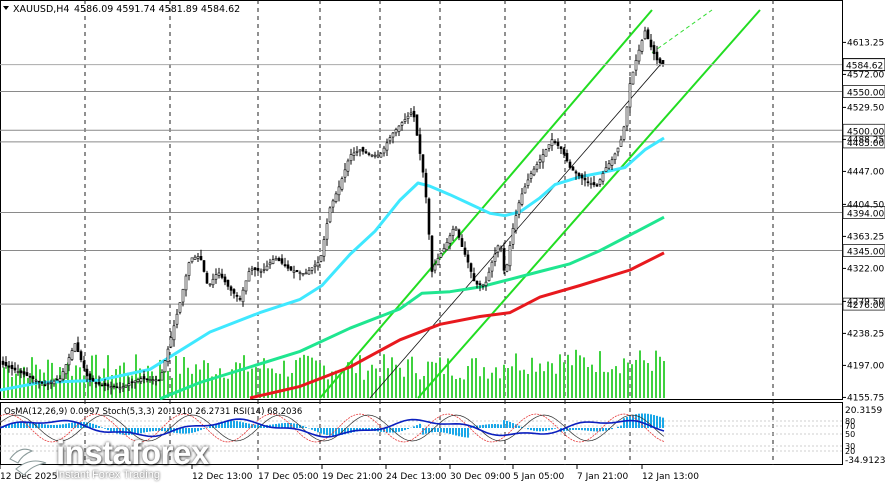 This screenshot has height=489, width=885. I want to click on time-axis-label: 19 Dec 21:00, so click(352, 477).